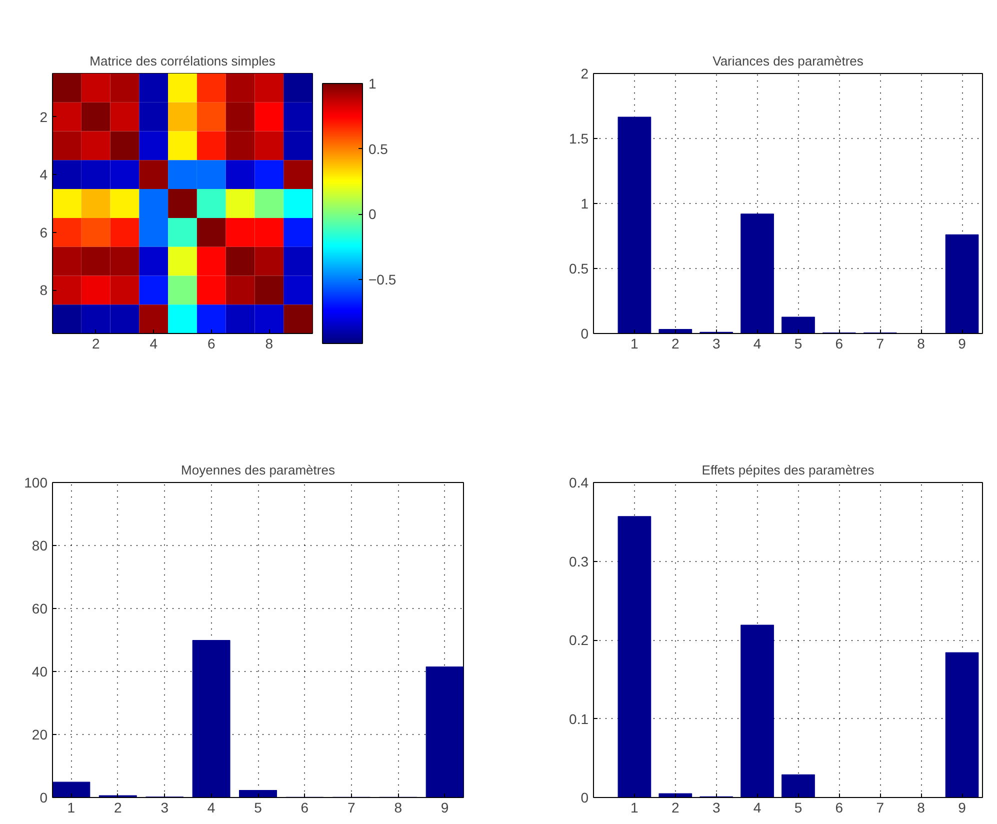  Describe the element at coordinates (372, 84) in the screenshot. I see `color-bar-label: 1` at that location.